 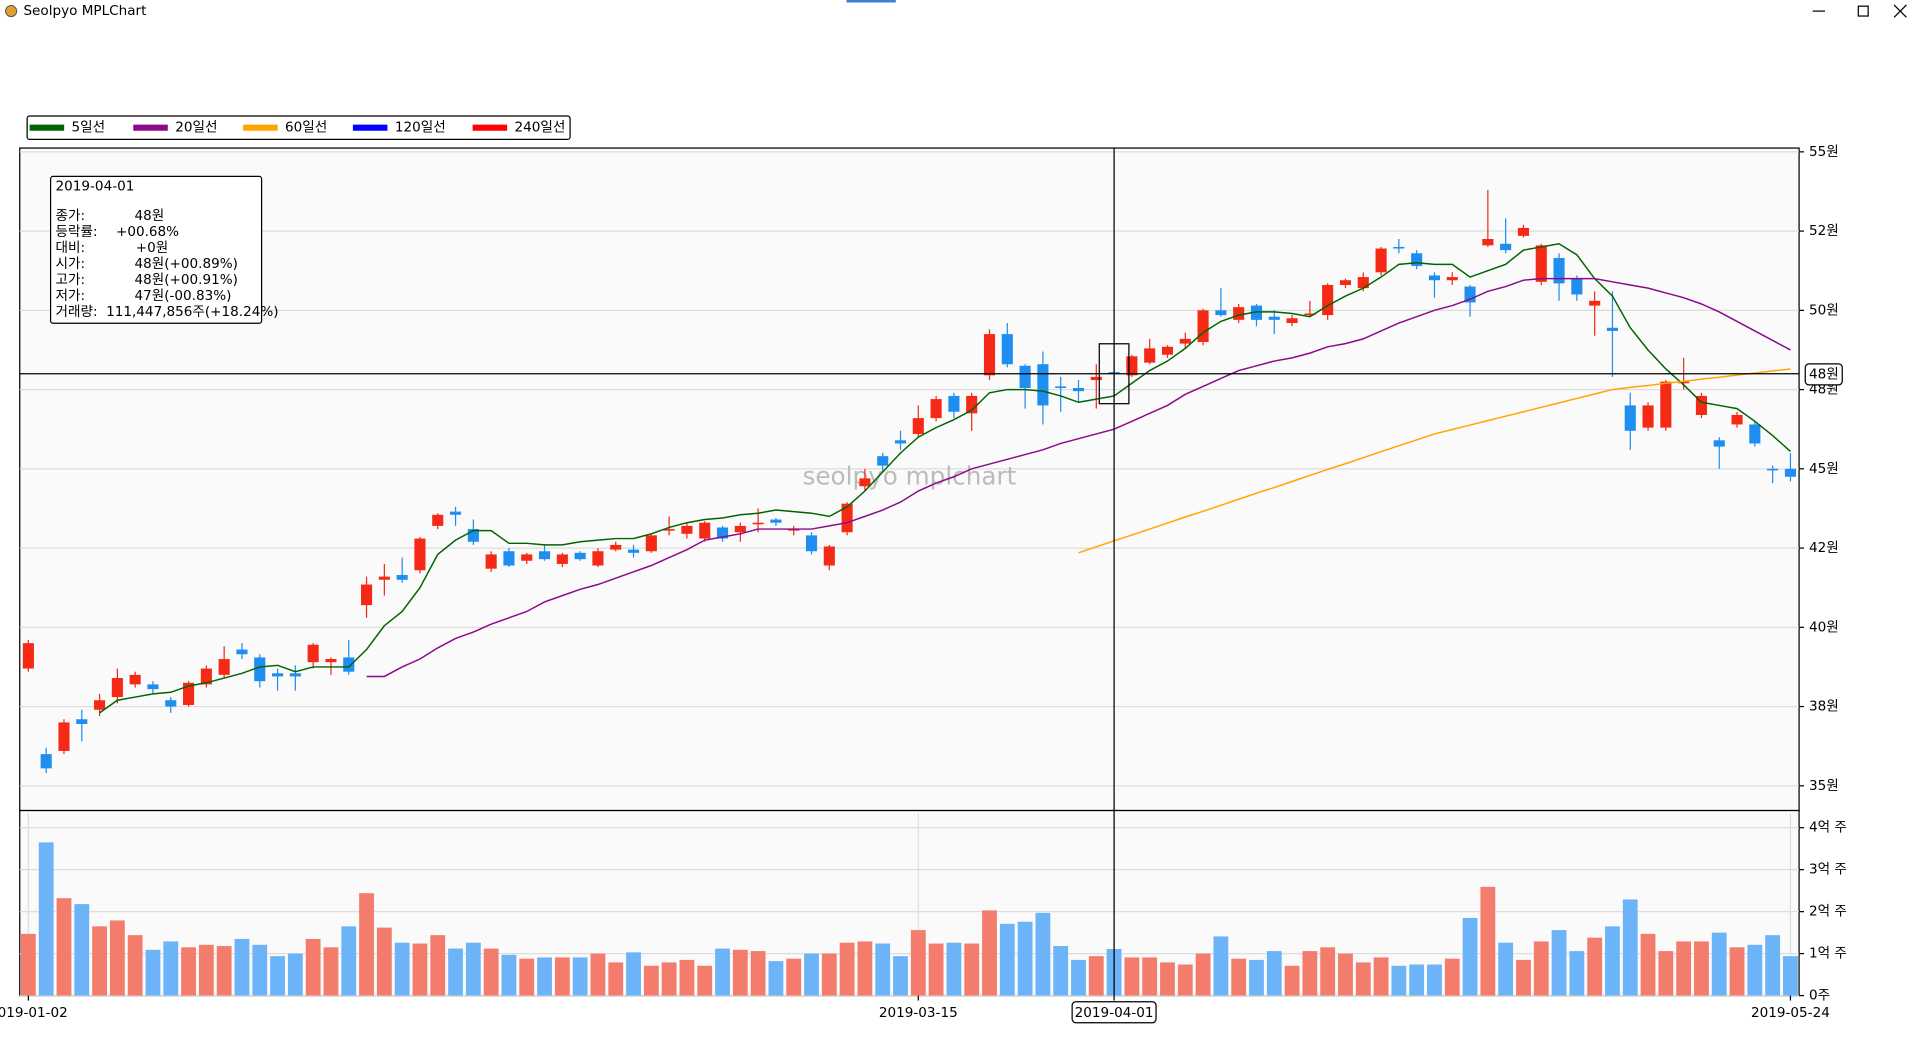 What do you see at coordinates (540, 128) in the screenshot?
I see `legend-label: 240일선` at bounding box center [540, 128].